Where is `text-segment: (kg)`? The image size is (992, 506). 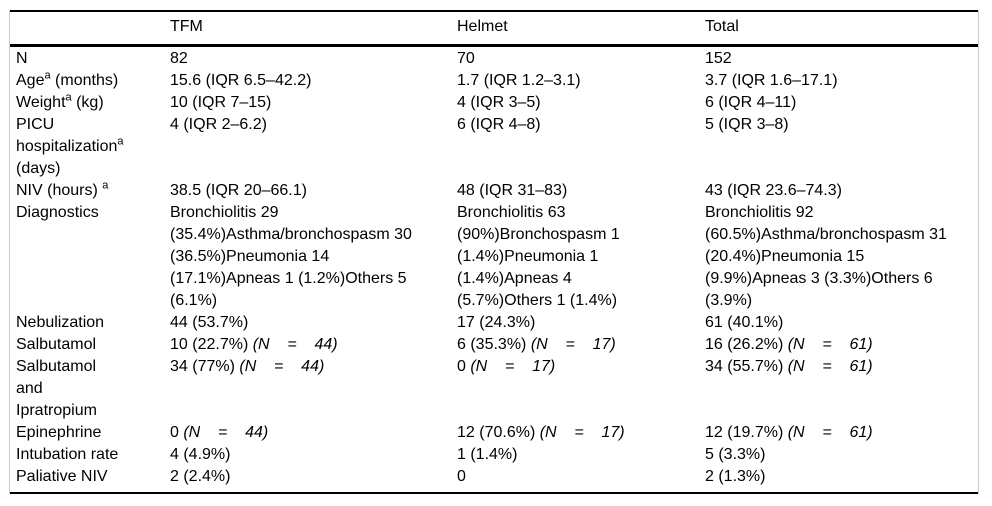 text-segment: (kg) is located at coordinates (87, 102).